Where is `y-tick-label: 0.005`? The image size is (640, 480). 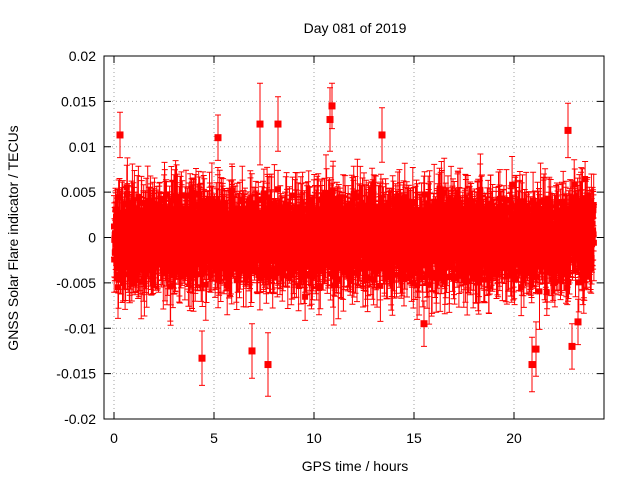 y-tick-label: 0.005 is located at coordinates (78, 192).